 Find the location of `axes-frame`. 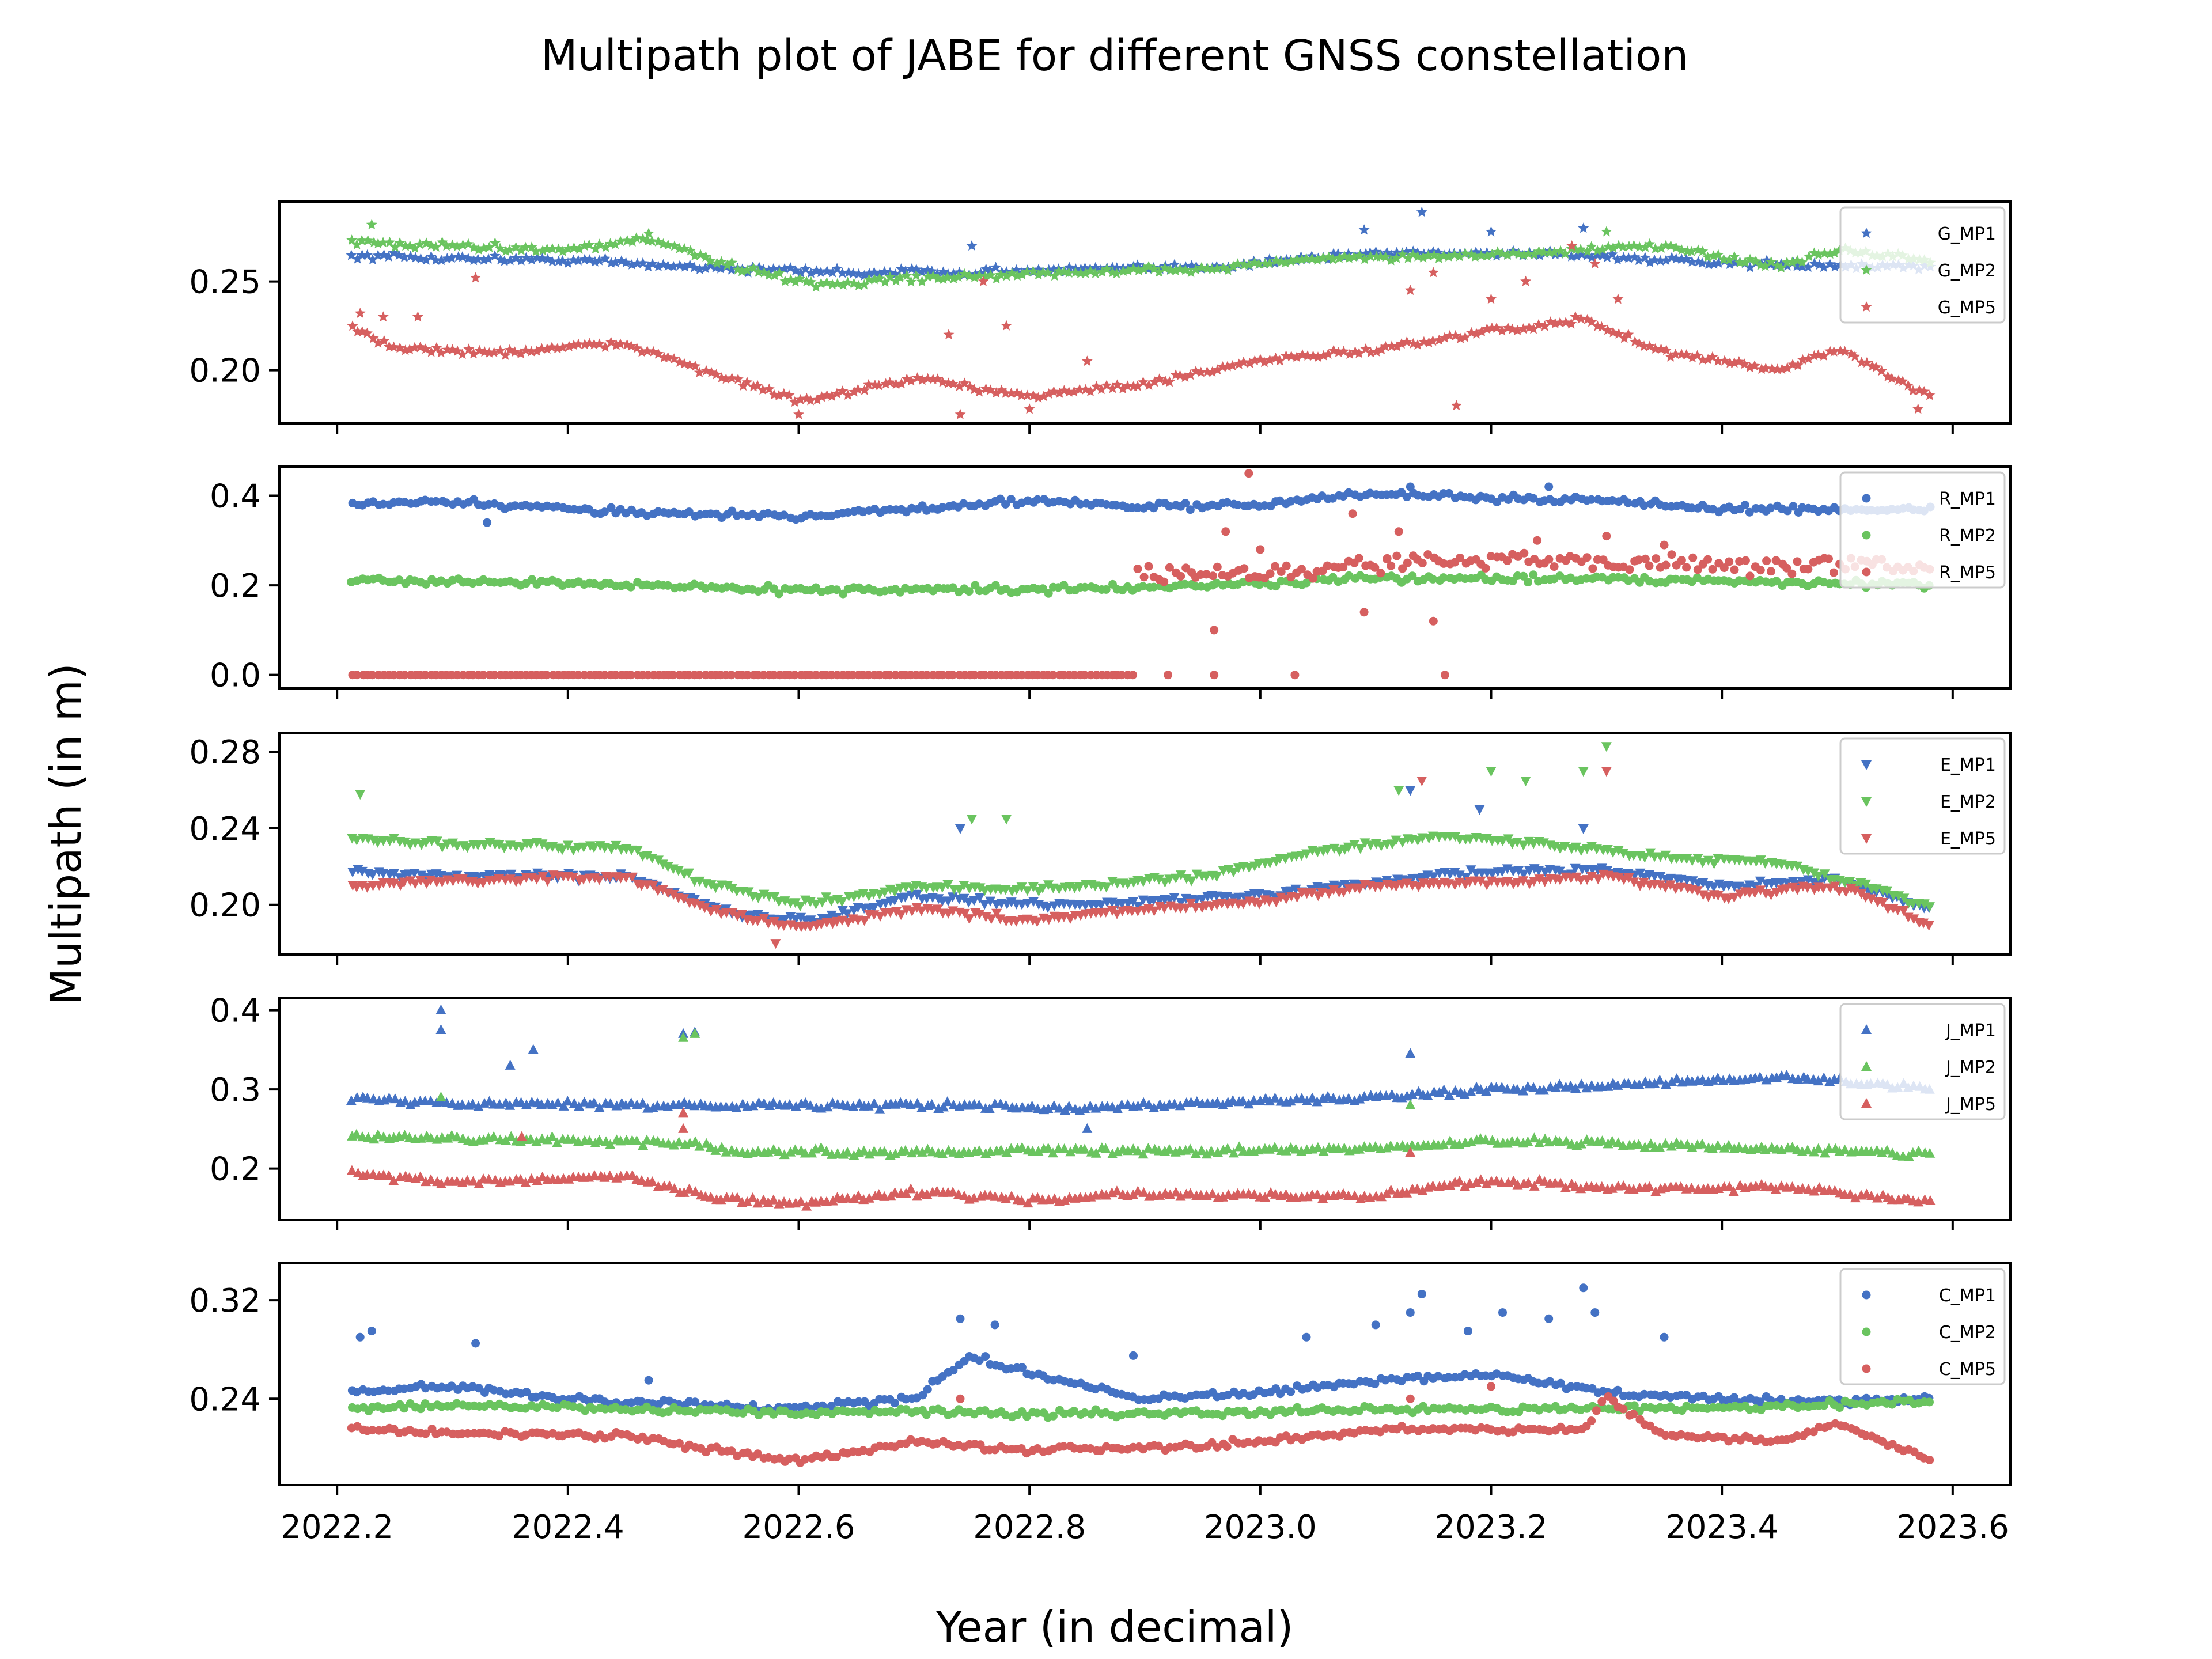

axes-frame is located at coordinates (1145, 1109).